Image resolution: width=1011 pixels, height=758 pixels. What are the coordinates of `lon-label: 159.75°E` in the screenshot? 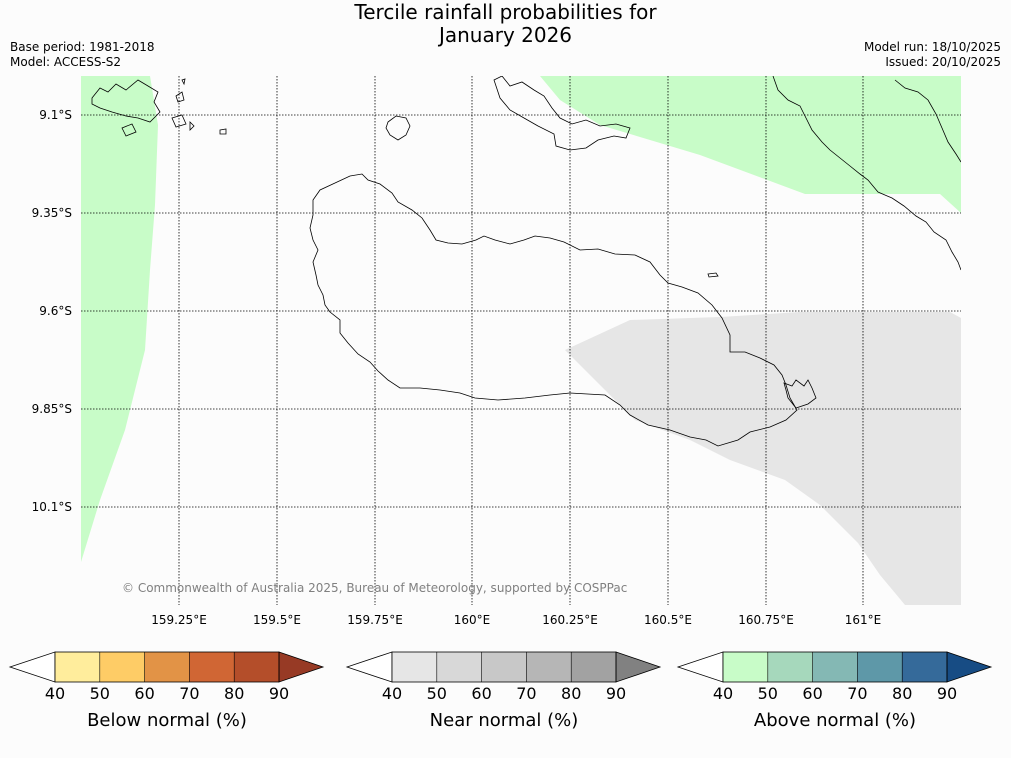 It's located at (375, 620).